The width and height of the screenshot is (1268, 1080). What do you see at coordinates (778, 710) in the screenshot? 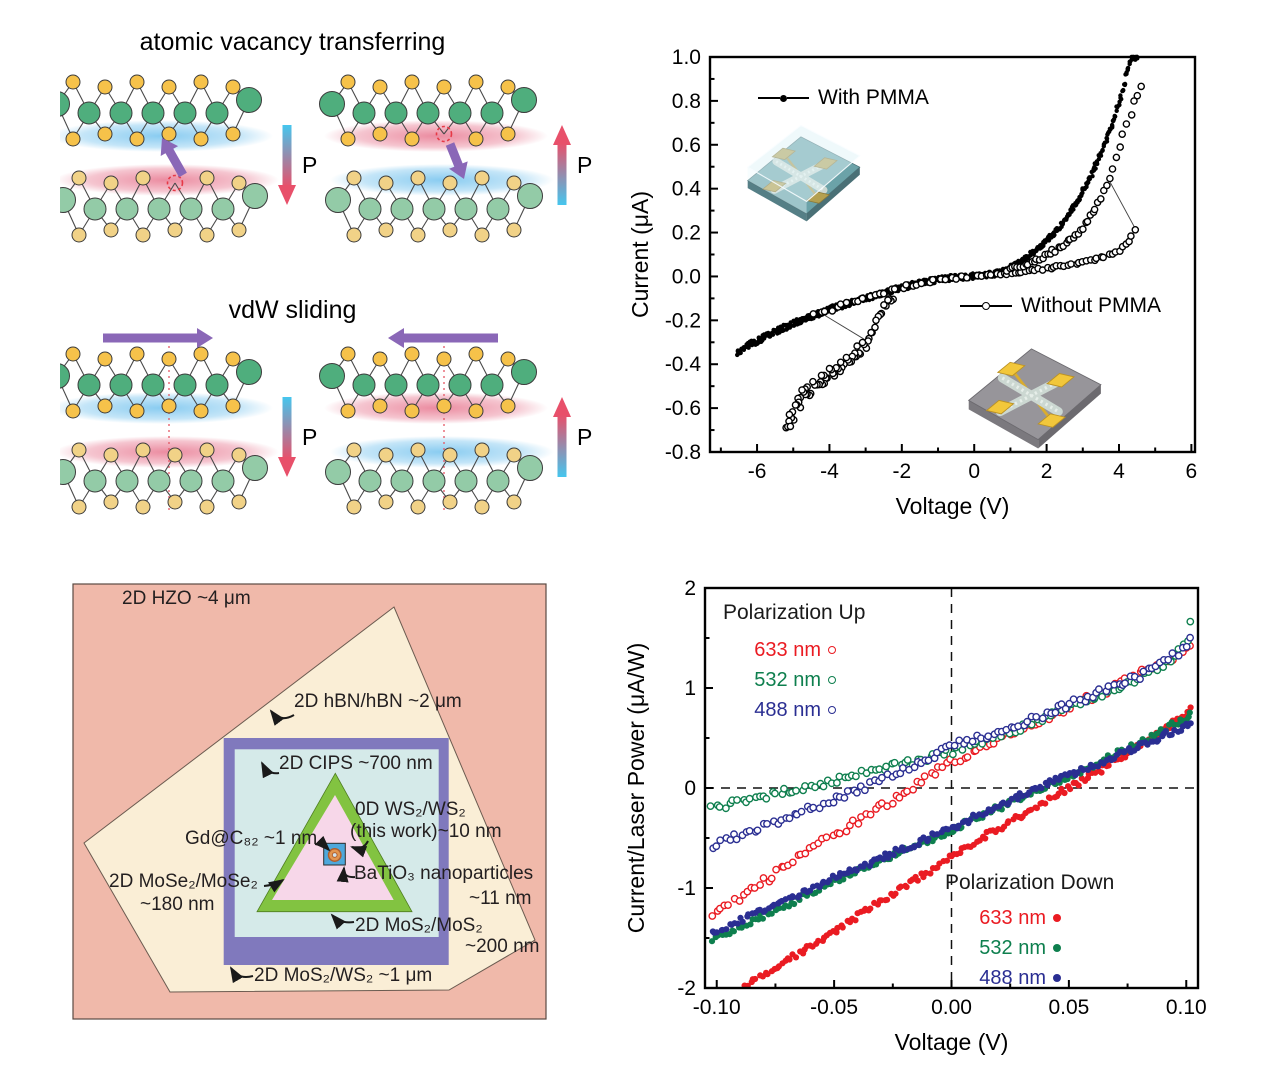
I see `legend-item-488-up: 488 nm` at bounding box center [778, 710].